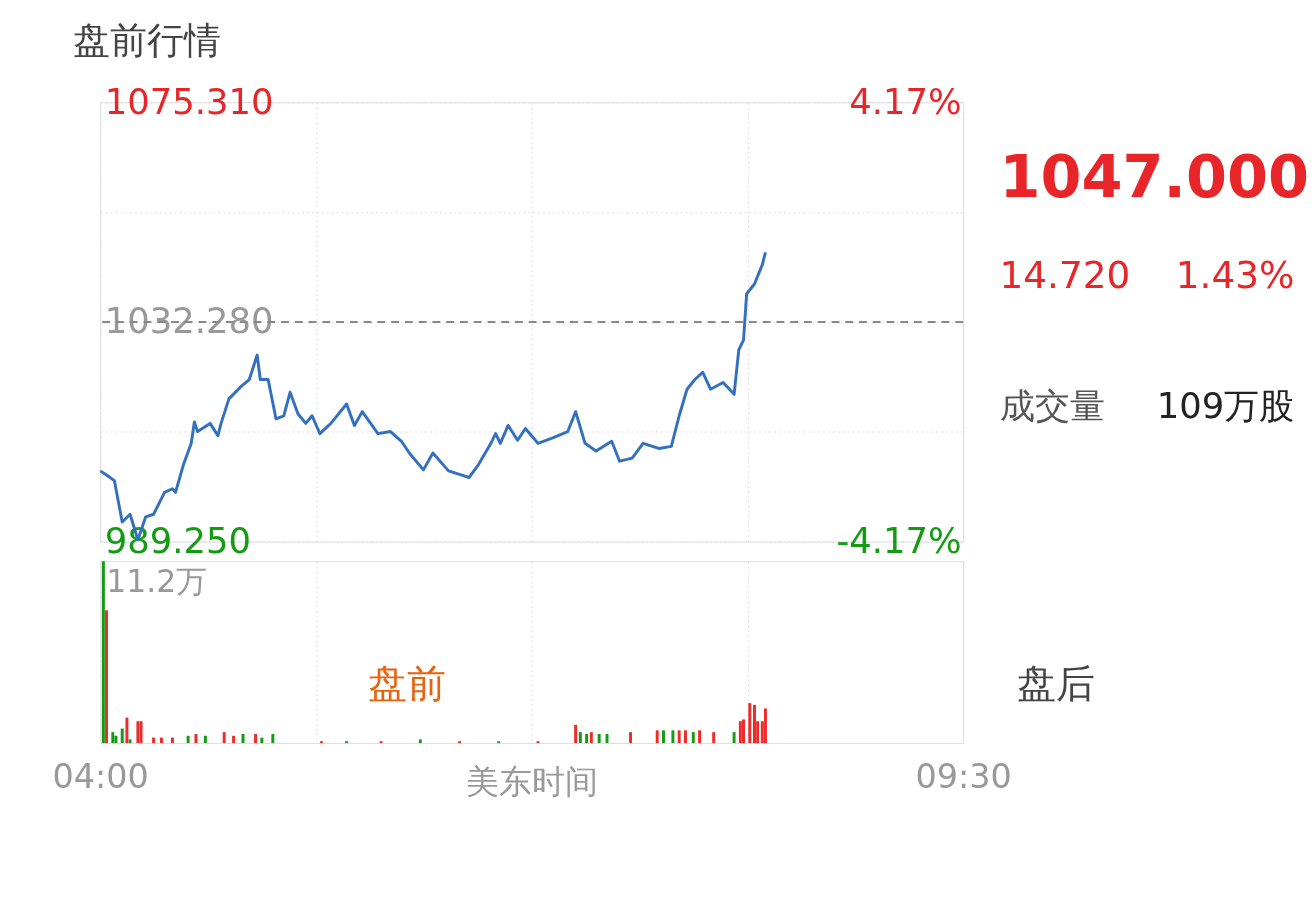 This screenshot has height=906, width=1315. What do you see at coordinates (189, 101) in the screenshot?
I see `y-tick-label: 1075.310` at bounding box center [189, 101].